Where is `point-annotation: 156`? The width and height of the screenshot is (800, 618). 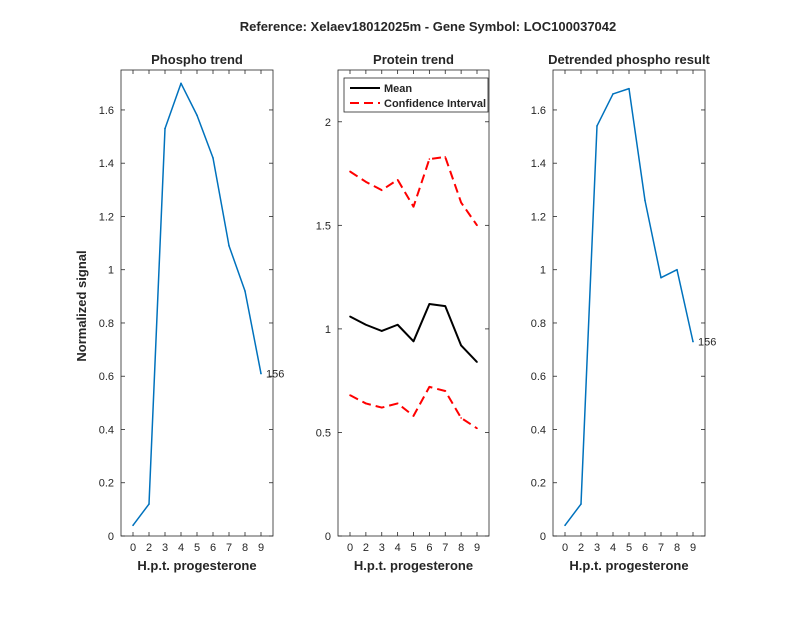 point-annotation: 156 is located at coordinates (707, 343).